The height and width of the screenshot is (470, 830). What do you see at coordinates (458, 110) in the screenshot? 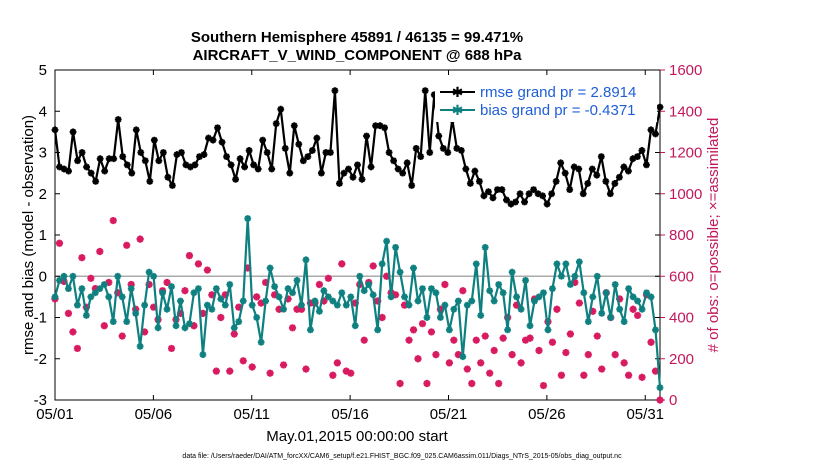
I see `legend-bias-marker: ✱` at bounding box center [458, 110].